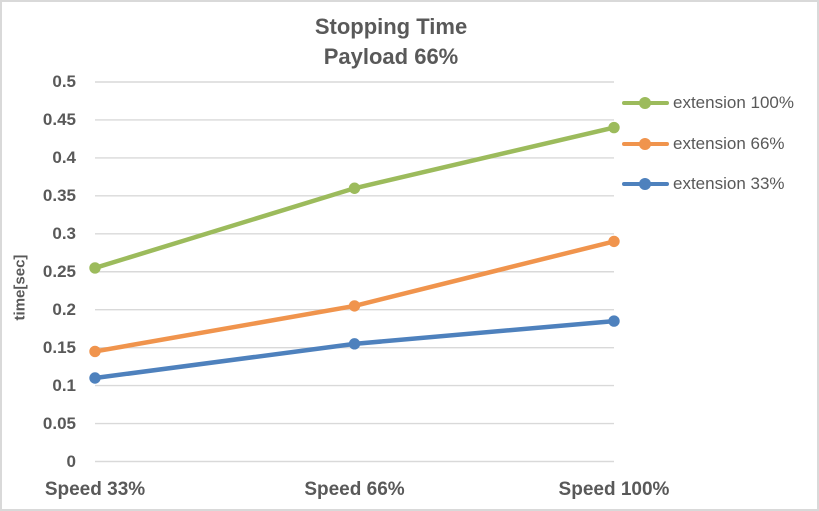  What do you see at coordinates (354, 296) in the screenshot?
I see `series-line` at bounding box center [354, 296].